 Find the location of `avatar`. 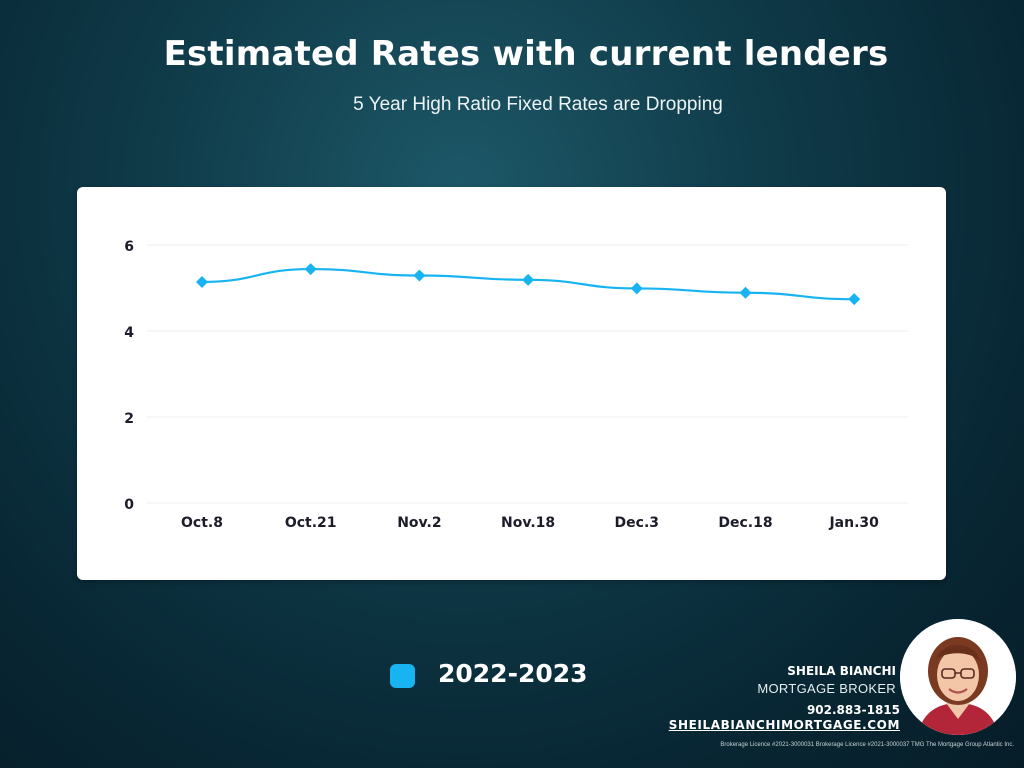

avatar is located at coordinates (958, 677).